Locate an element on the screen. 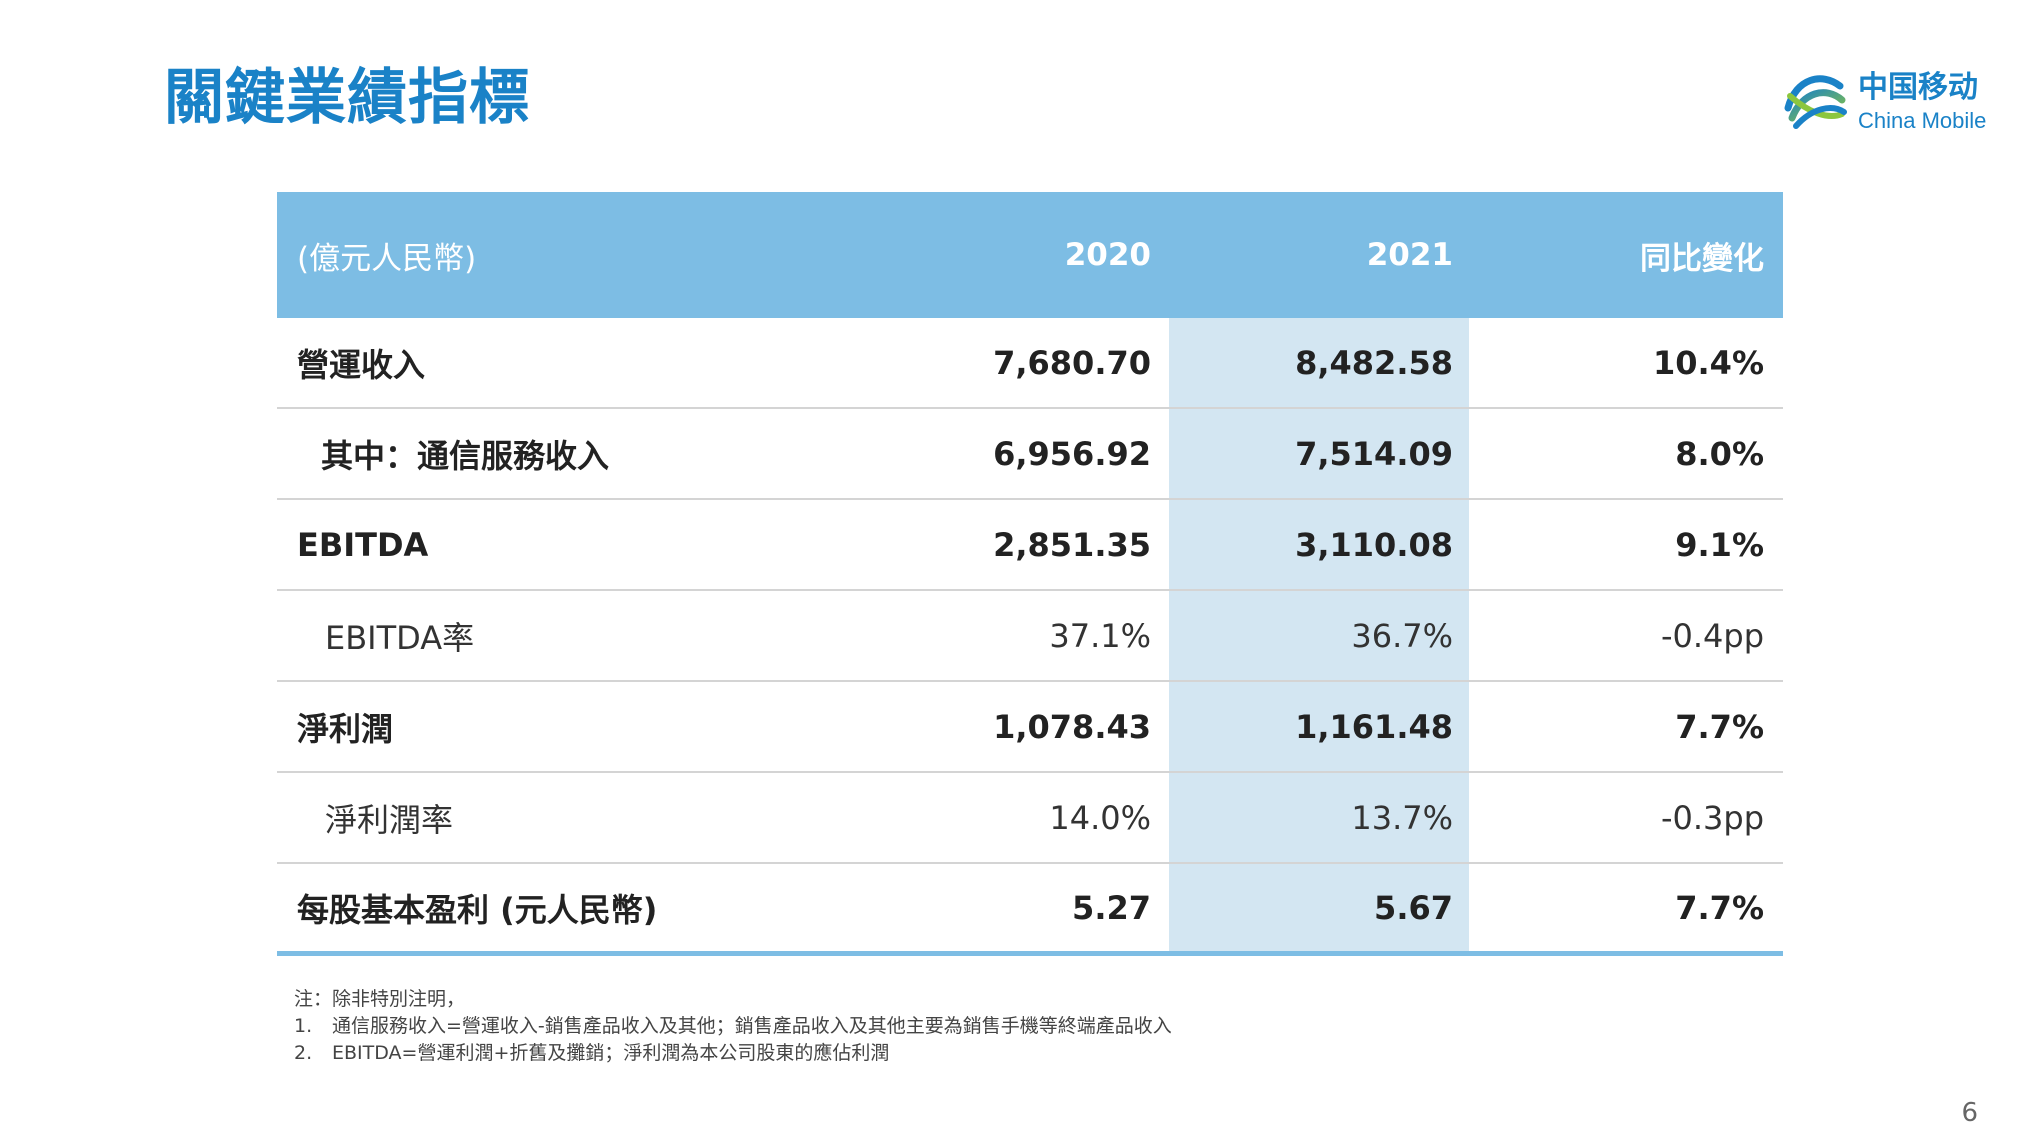 The width and height of the screenshot is (2038, 1146). value-2021: 7,514.09 is located at coordinates (1374, 453).